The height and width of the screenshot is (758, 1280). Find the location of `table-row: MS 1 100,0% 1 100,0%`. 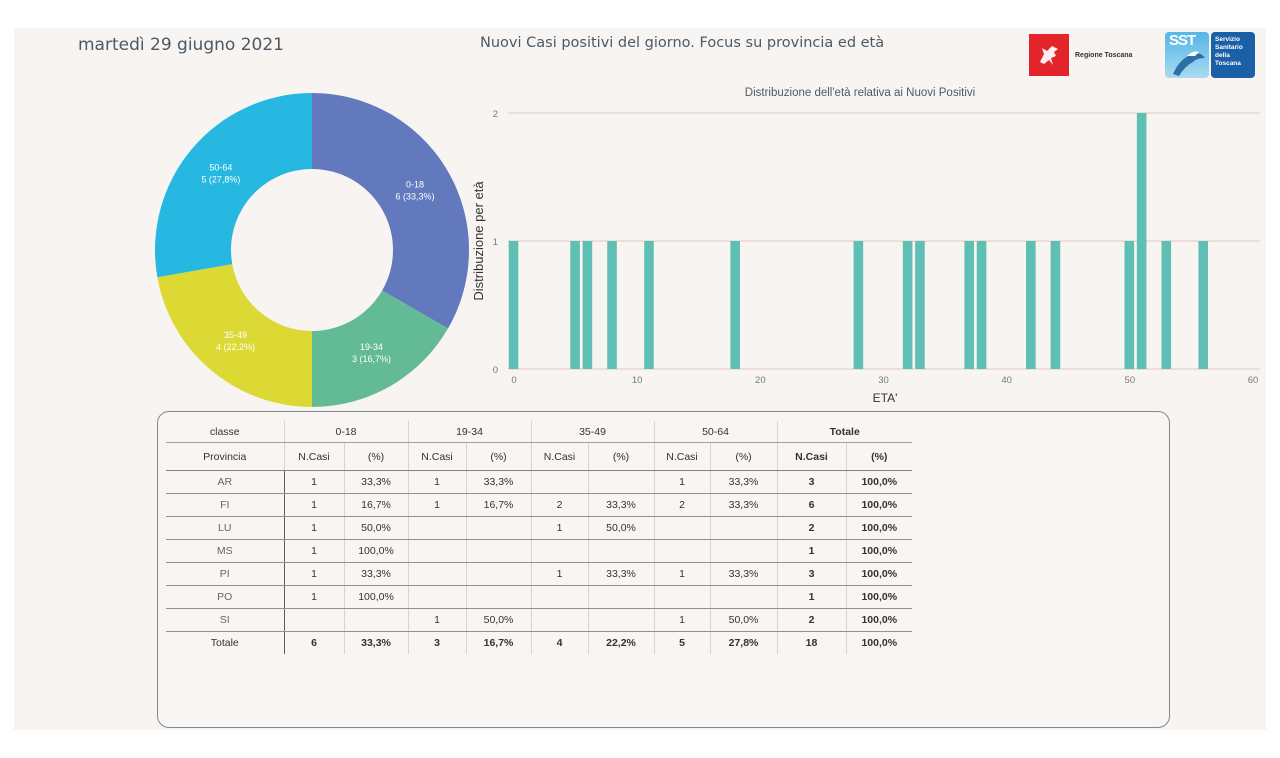

table-row: MS 1 100,0% 1 100,0% is located at coordinates (539, 551).